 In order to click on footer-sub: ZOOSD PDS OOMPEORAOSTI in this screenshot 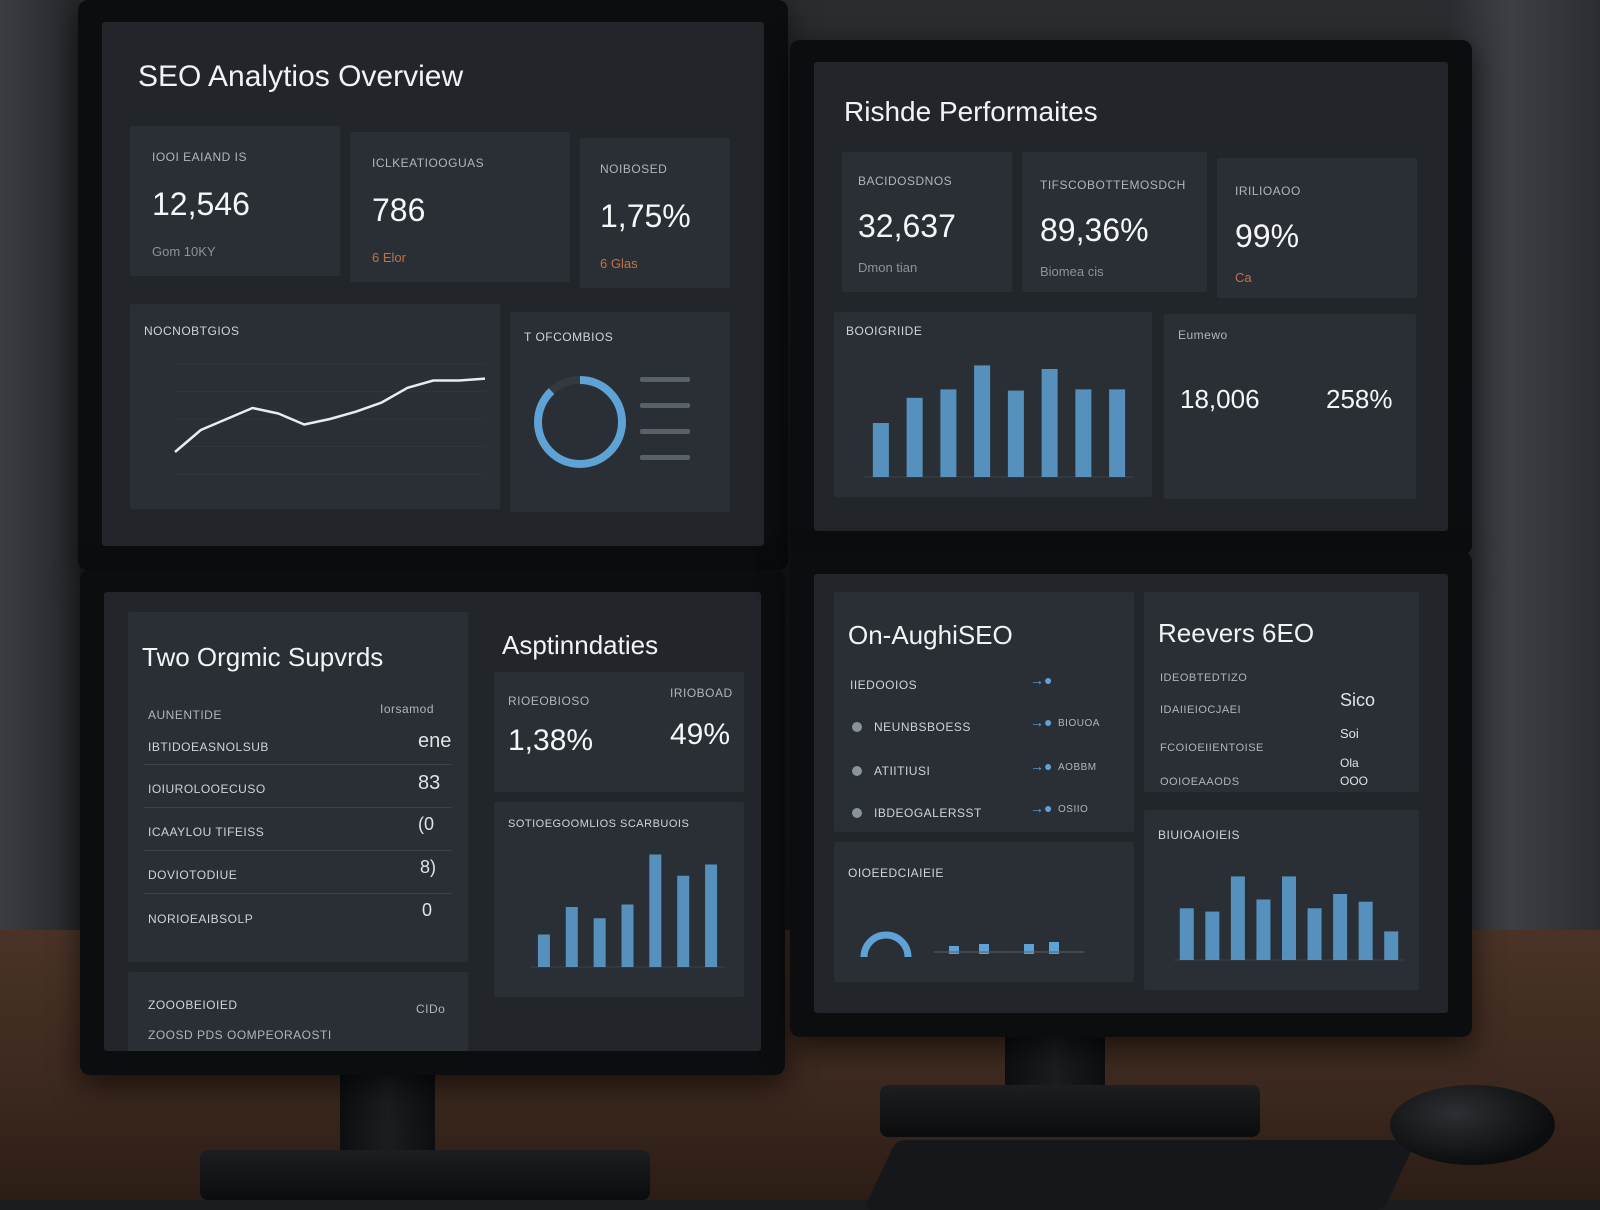, I will do `click(240, 1035)`.